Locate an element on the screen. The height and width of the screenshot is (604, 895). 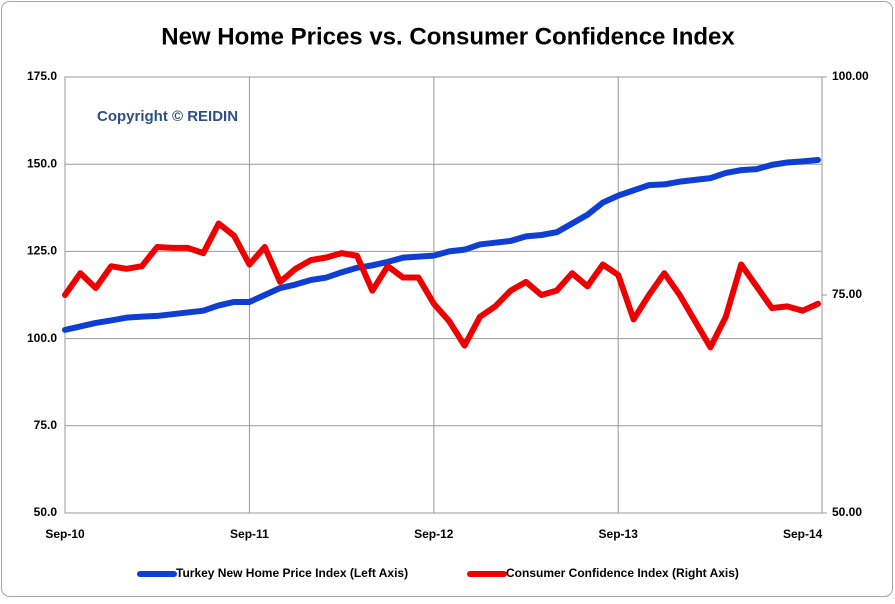
x-tick-label: Sep-13 is located at coordinates (619, 534).